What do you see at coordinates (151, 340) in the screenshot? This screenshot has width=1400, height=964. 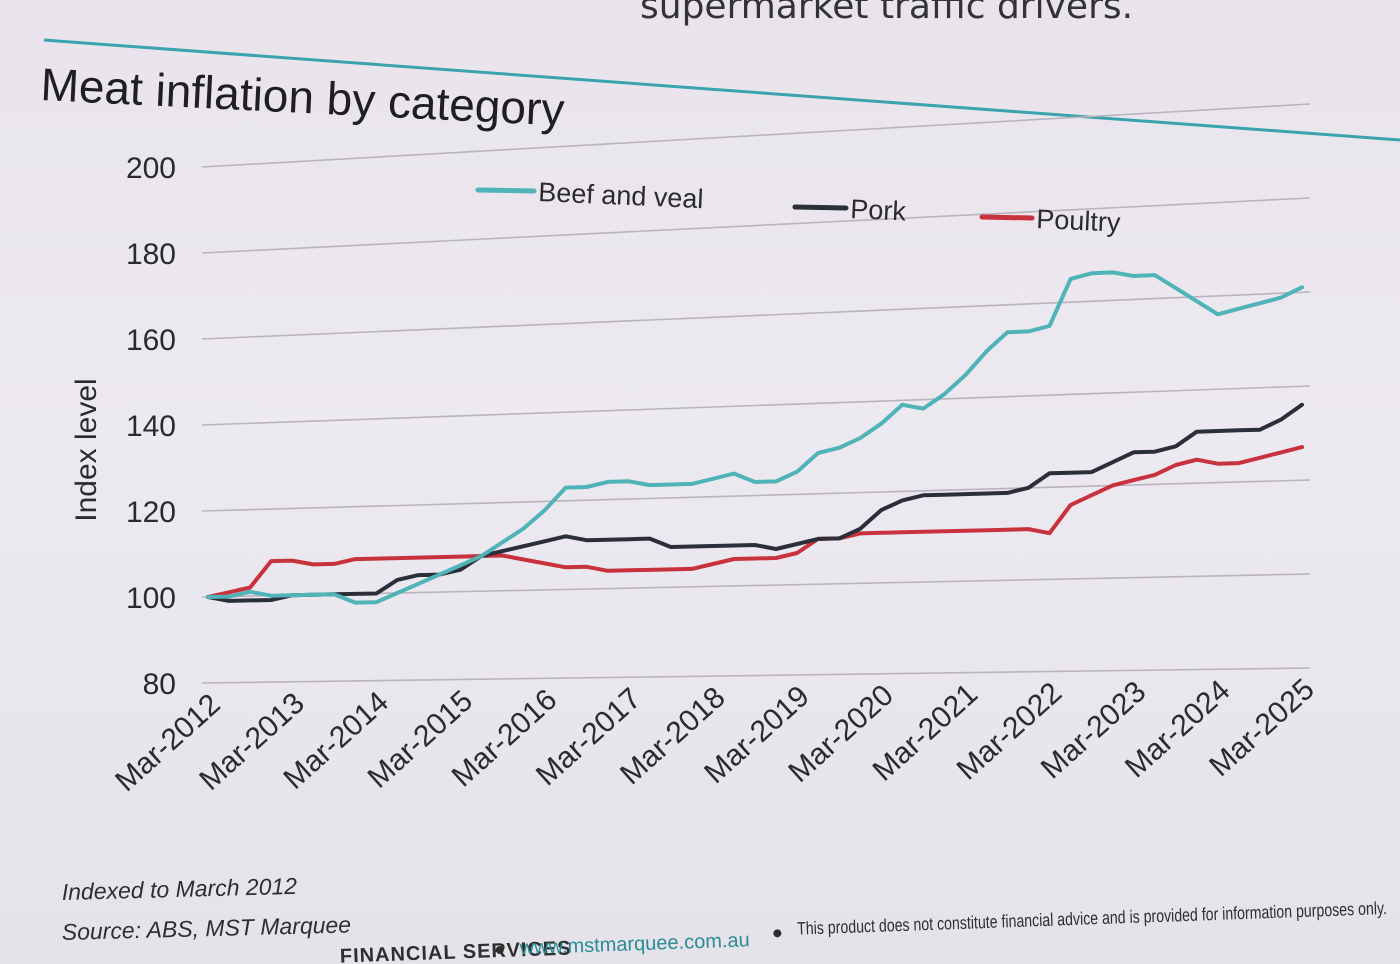 I see `y-tick-160: 160` at bounding box center [151, 340].